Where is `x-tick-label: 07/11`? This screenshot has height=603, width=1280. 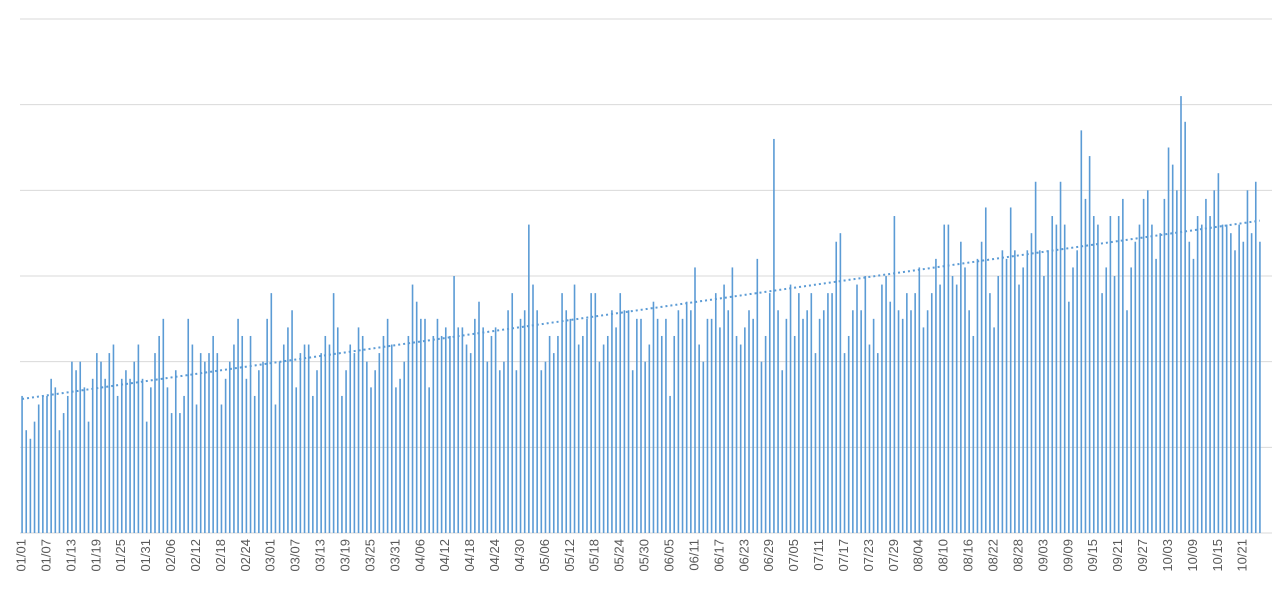 x-tick-label: 07/11 is located at coordinates (818, 555).